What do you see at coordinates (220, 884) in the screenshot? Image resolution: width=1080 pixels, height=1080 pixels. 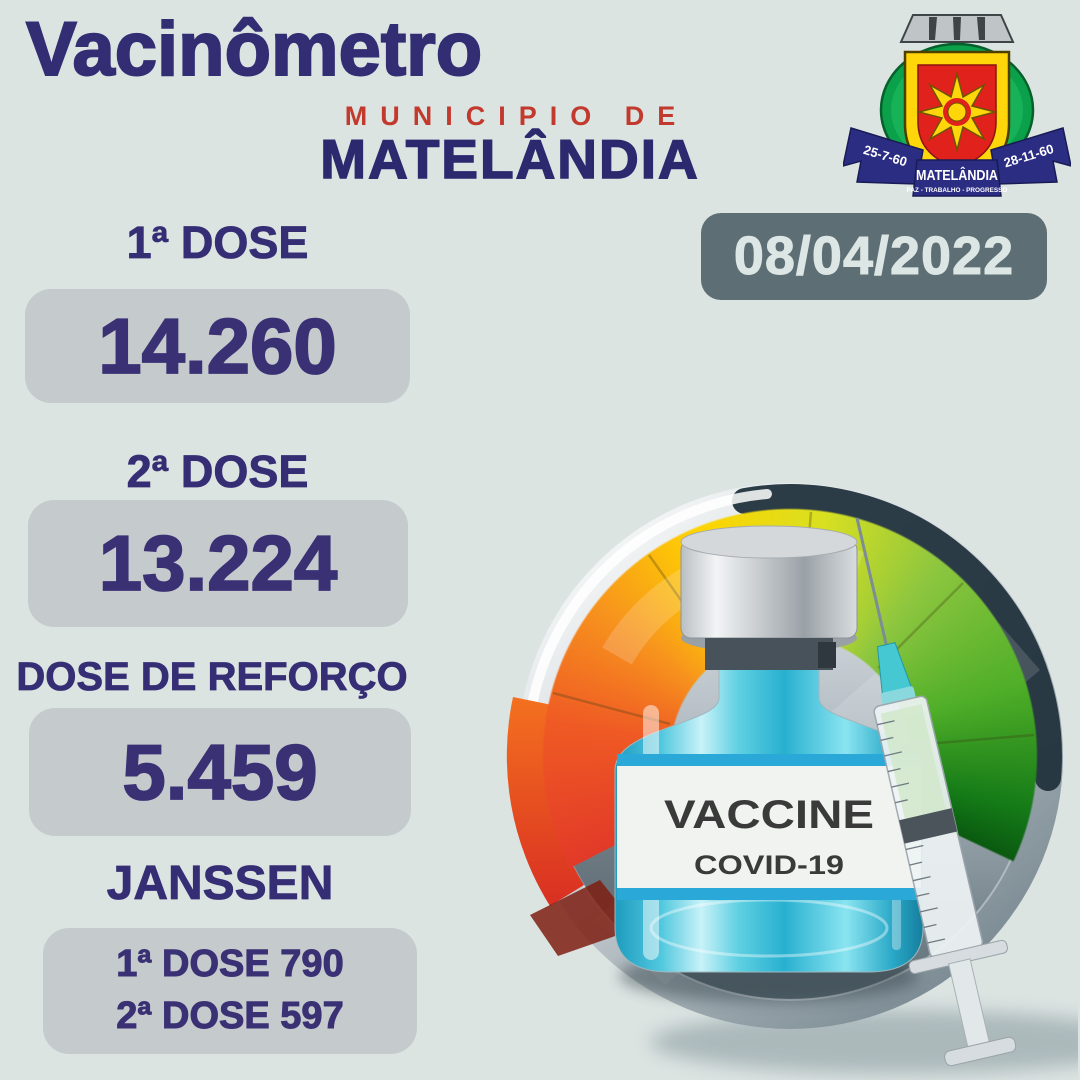 I see `janssen-label: JANSSEN` at bounding box center [220, 884].